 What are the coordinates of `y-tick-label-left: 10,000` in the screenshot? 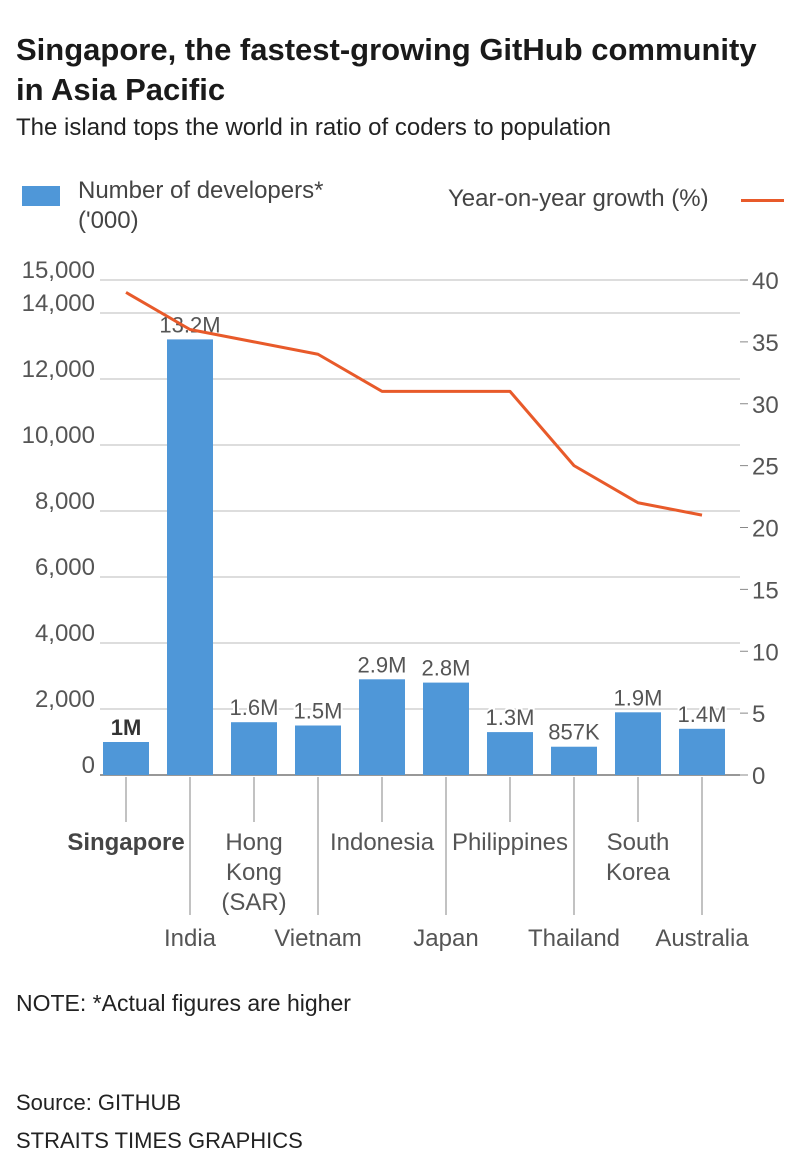 It's located at (58, 435).